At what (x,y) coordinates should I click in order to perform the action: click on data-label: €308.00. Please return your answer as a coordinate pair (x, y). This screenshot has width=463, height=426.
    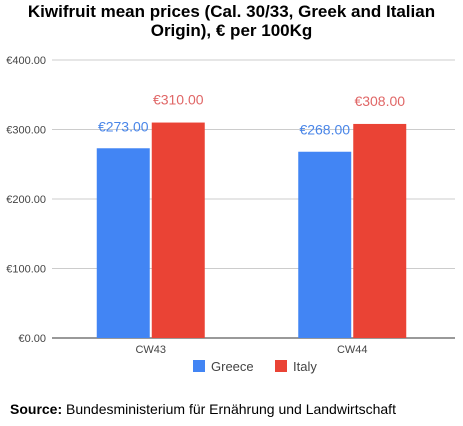
    Looking at the image, I should click on (379, 101).